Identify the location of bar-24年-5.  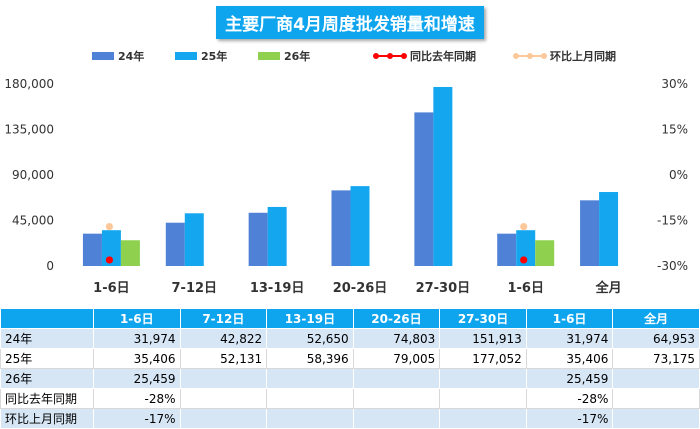
(507, 249).